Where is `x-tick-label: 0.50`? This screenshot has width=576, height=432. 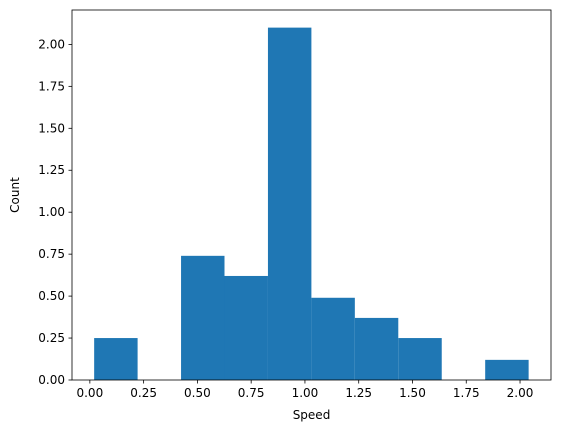
x-tick-label: 0.50 is located at coordinates (197, 393).